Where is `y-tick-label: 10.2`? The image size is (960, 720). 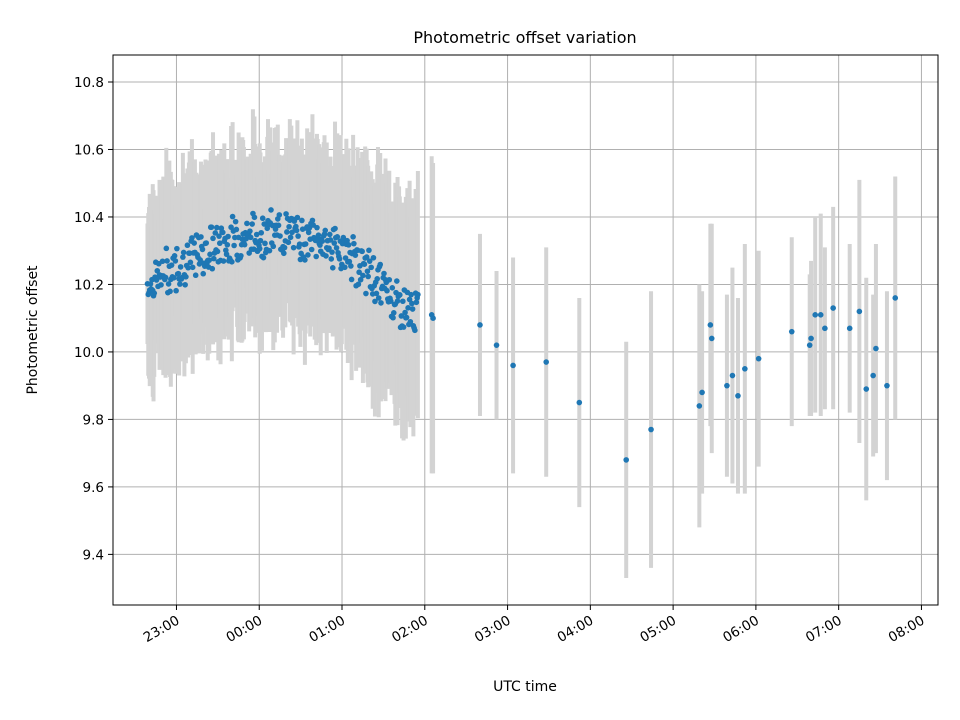 y-tick-label: 10.2 is located at coordinates (89, 285).